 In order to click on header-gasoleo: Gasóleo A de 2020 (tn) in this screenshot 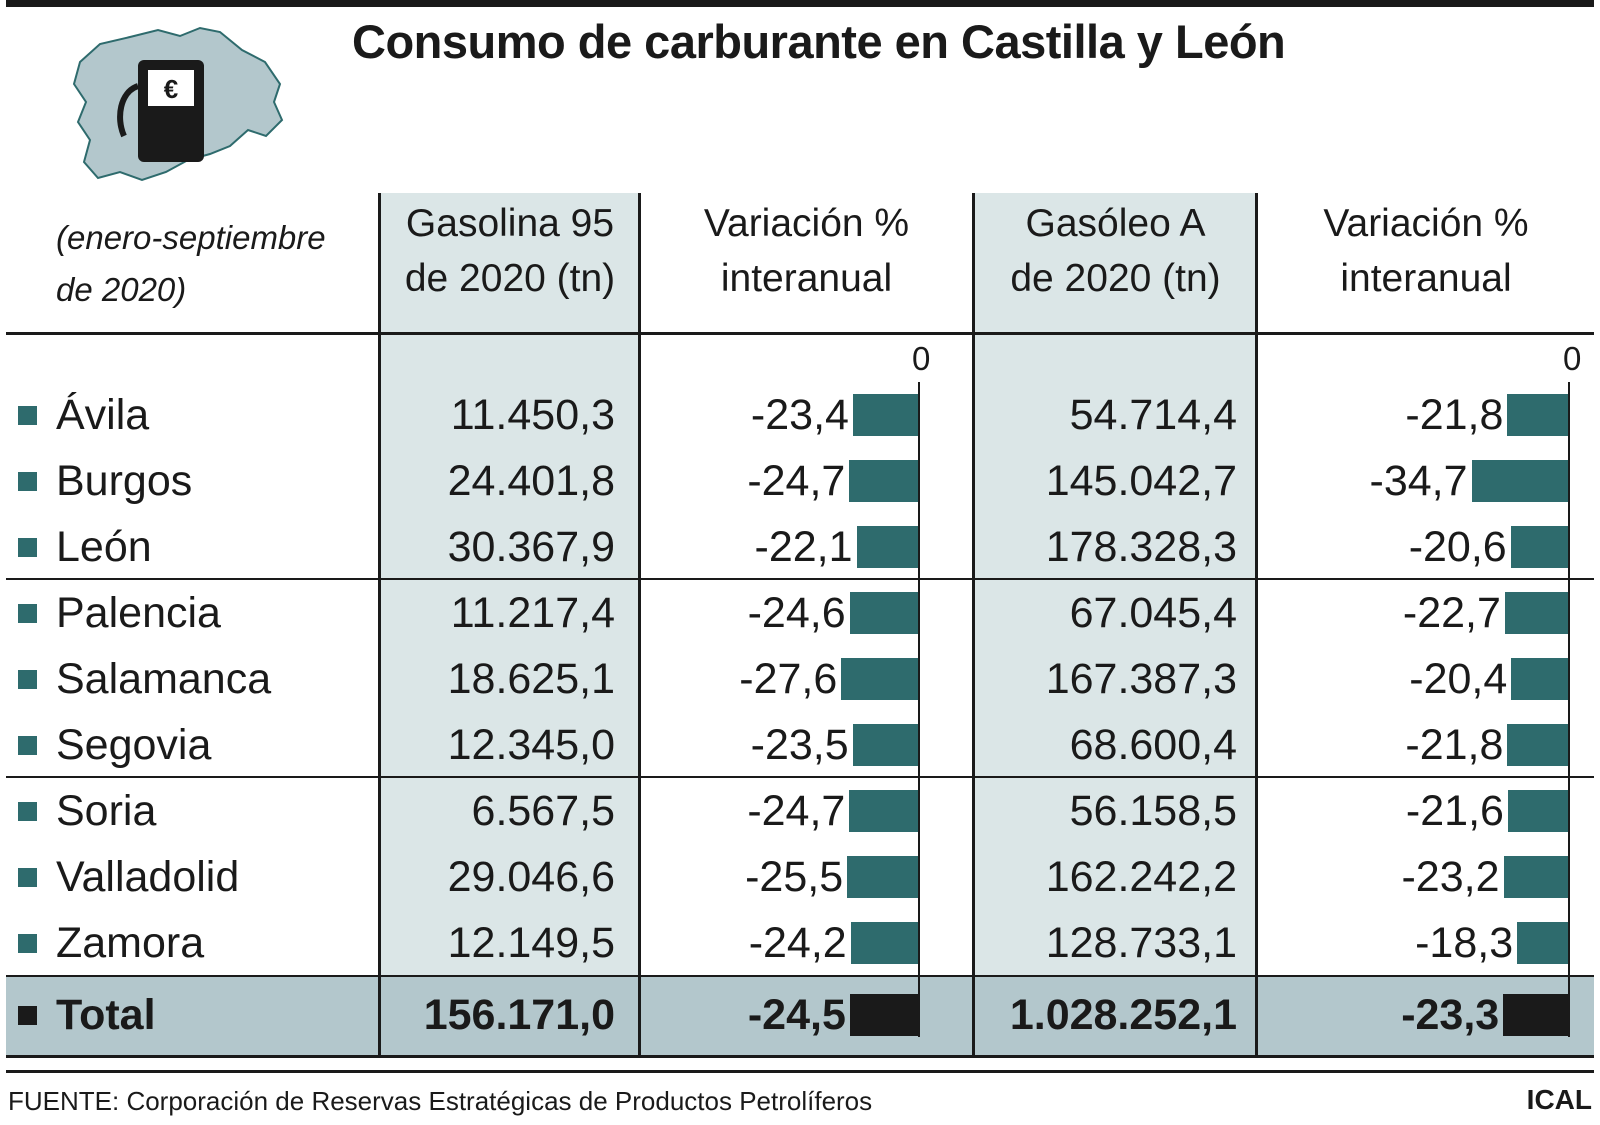, I will do `click(1115, 251)`.